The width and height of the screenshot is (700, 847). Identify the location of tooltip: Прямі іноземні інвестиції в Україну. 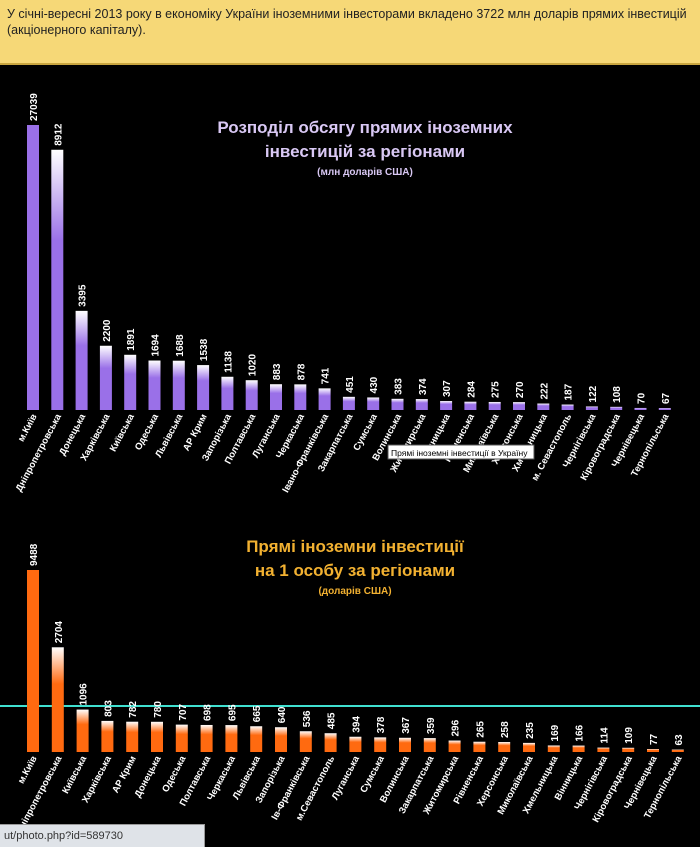
(461, 452).